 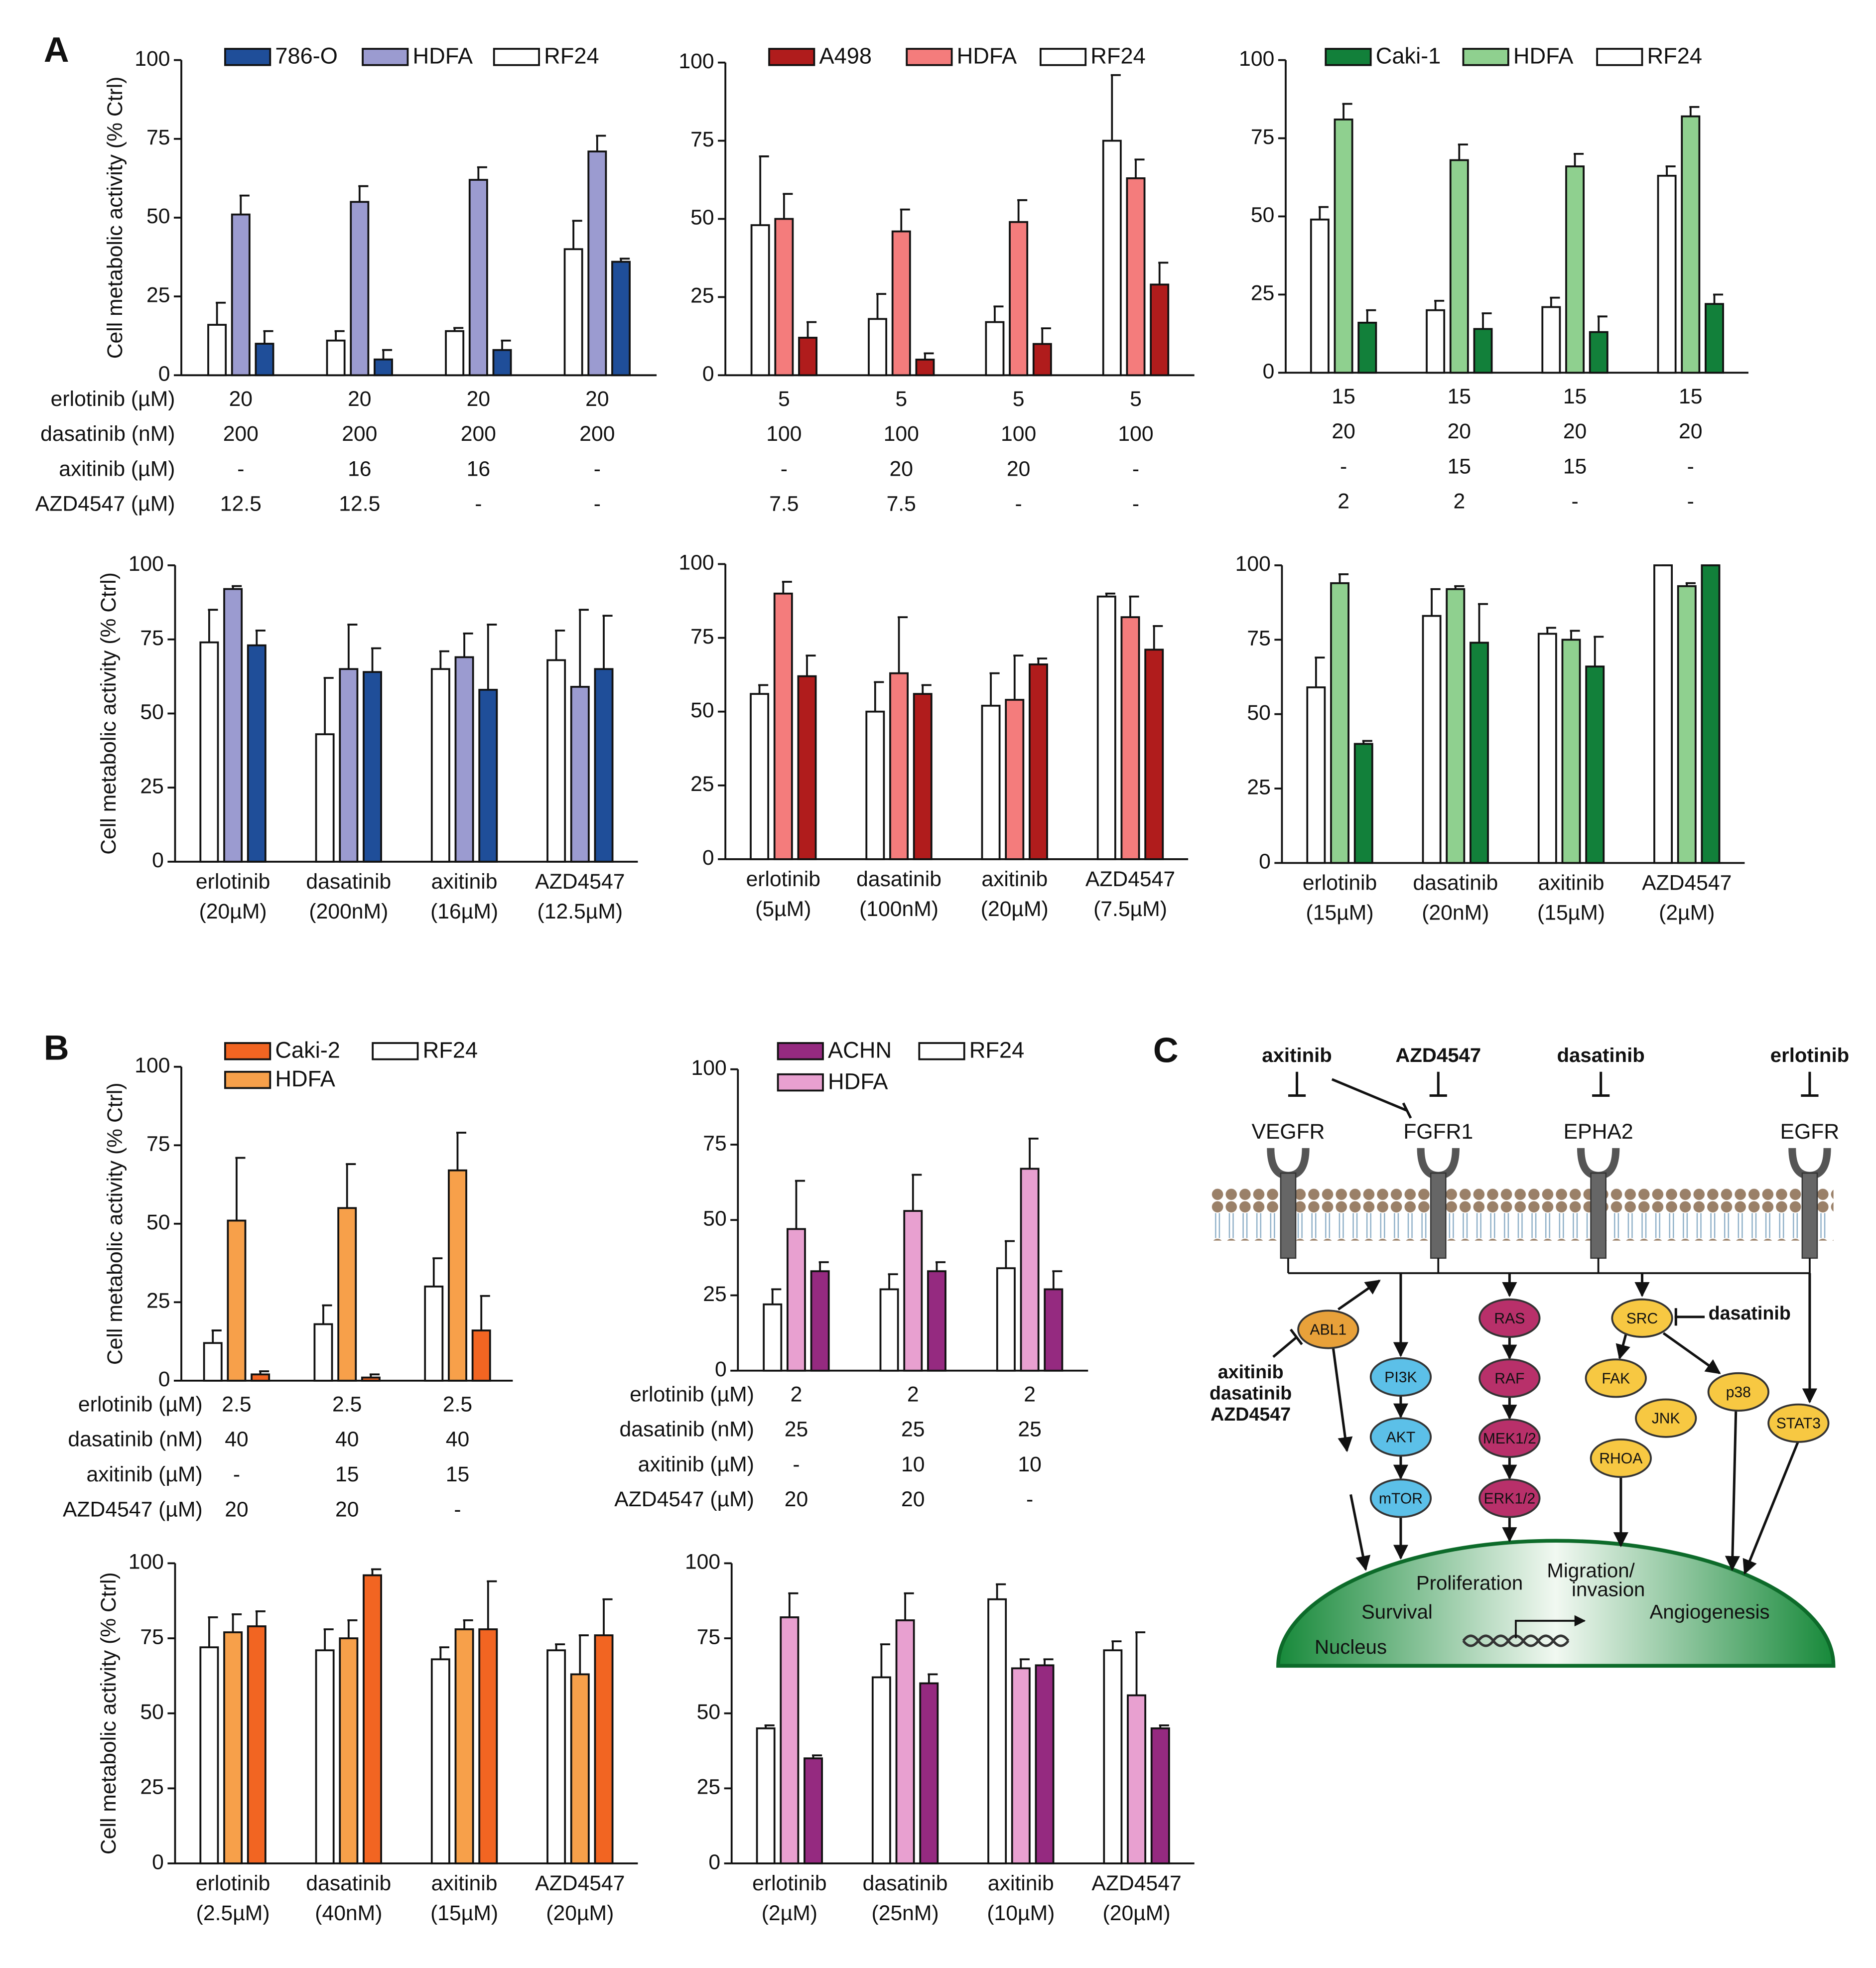 What do you see at coordinates (1029, 1430) in the screenshot?
I see `condition-value: 25` at bounding box center [1029, 1430].